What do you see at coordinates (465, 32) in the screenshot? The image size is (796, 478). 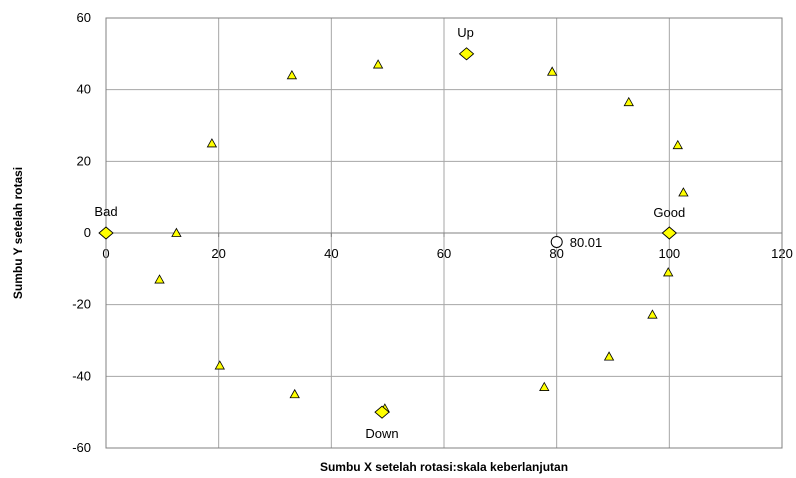 I see `reference-label: Up` at bounding box center [465, 32].